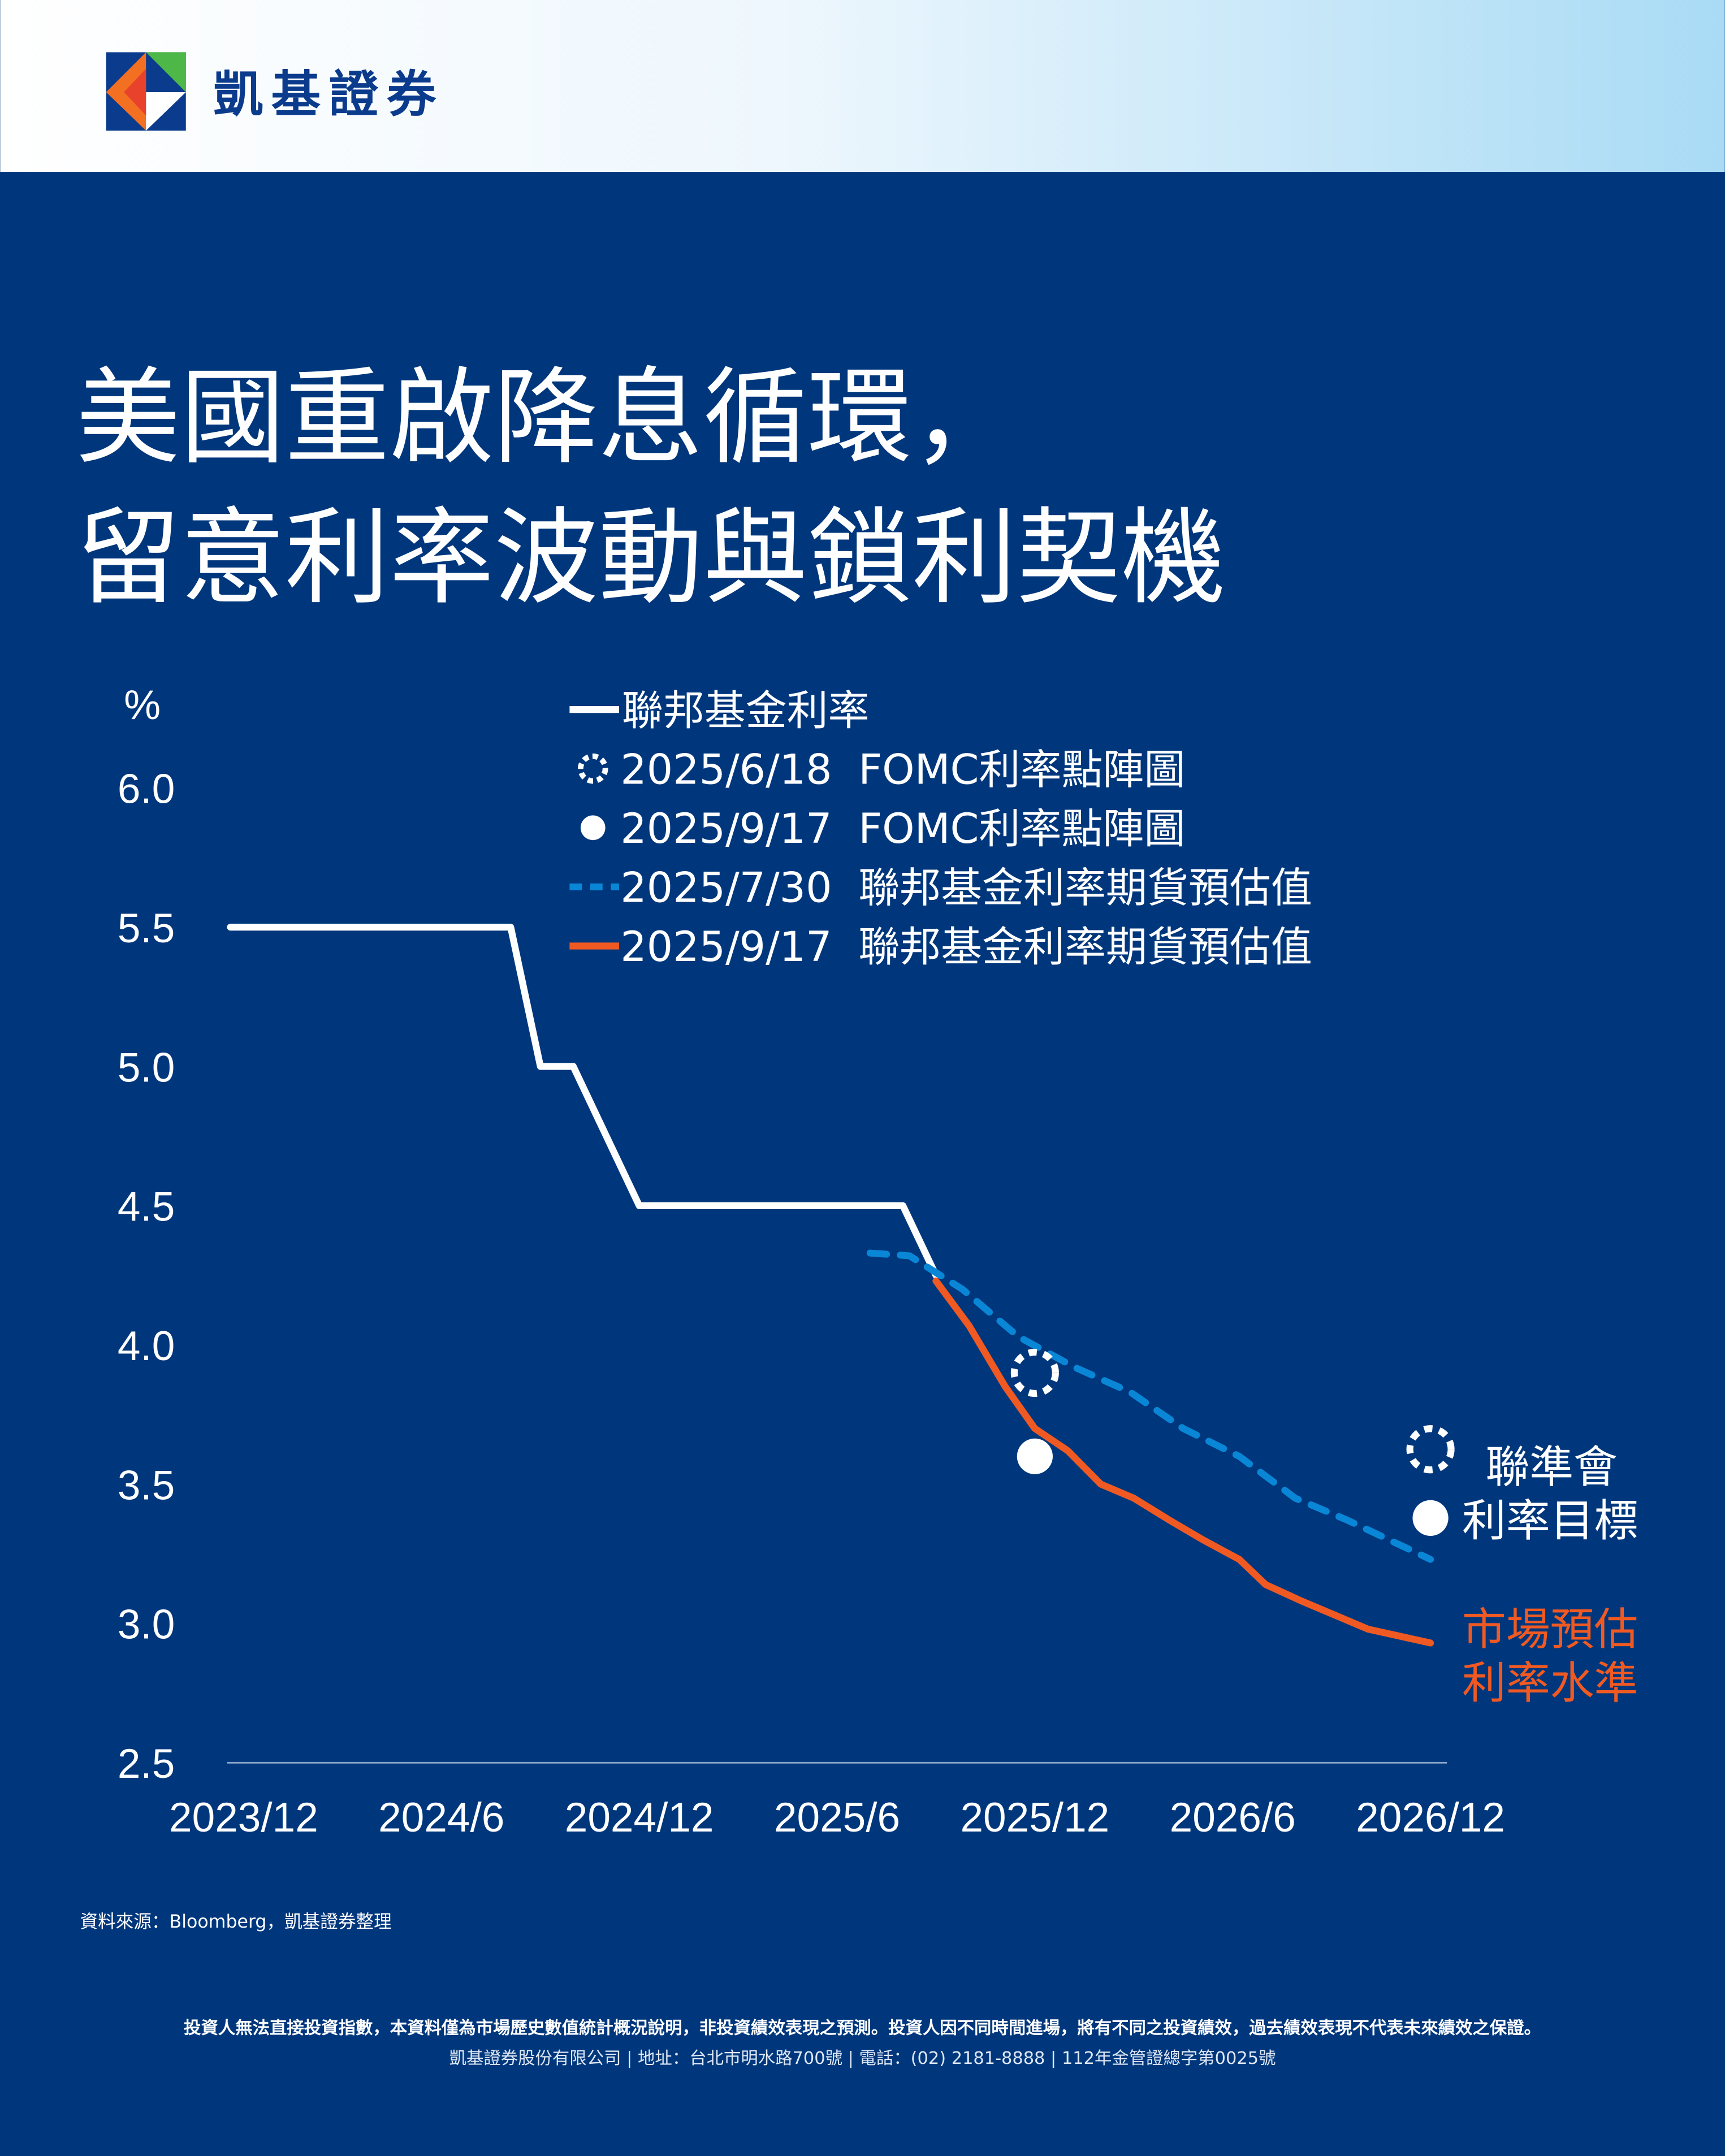 The image size is (1725, 2156). I want to click on y-tick-label: 3.5, so click(146, 1485).